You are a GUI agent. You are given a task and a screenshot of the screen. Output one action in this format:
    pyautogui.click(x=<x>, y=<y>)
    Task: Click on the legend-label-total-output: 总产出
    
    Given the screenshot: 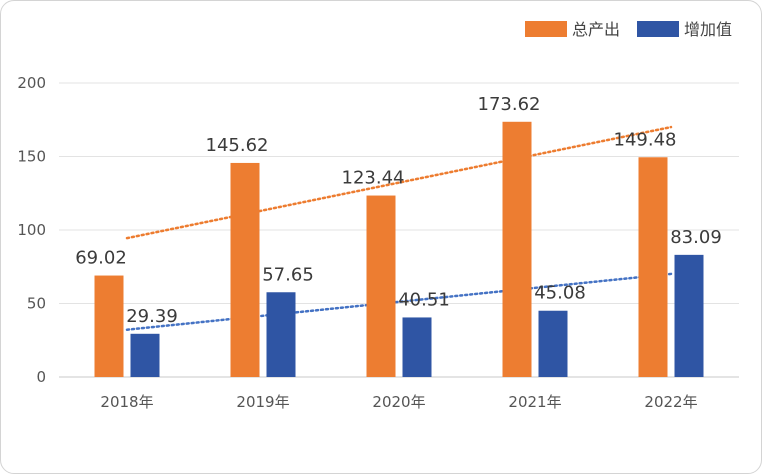 What is the action you would take?
    pyautogui.click(x=596, y=29)
    